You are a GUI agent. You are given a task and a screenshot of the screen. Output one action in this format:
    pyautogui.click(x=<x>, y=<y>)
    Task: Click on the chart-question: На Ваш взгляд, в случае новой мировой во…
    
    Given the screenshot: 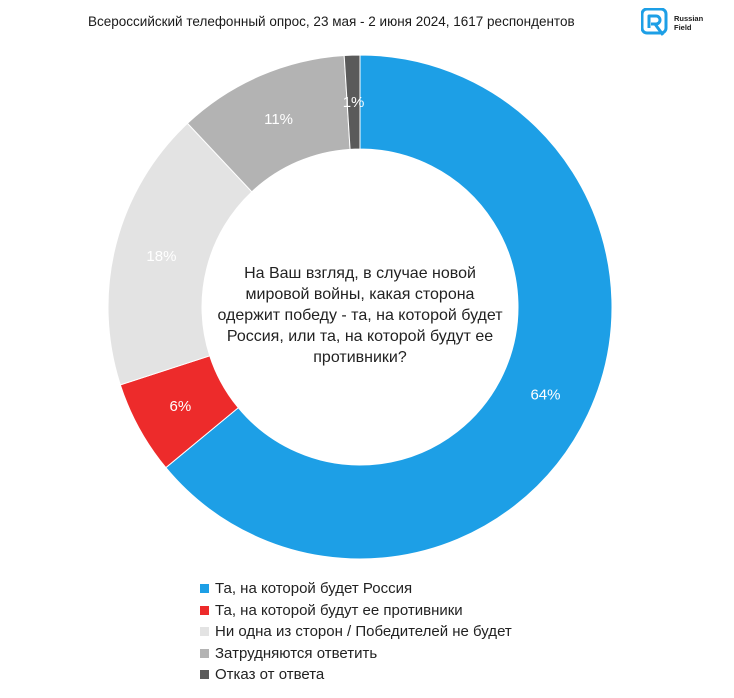 What is the action you would take?
    pyautogui.click(x=360, y=315)
    